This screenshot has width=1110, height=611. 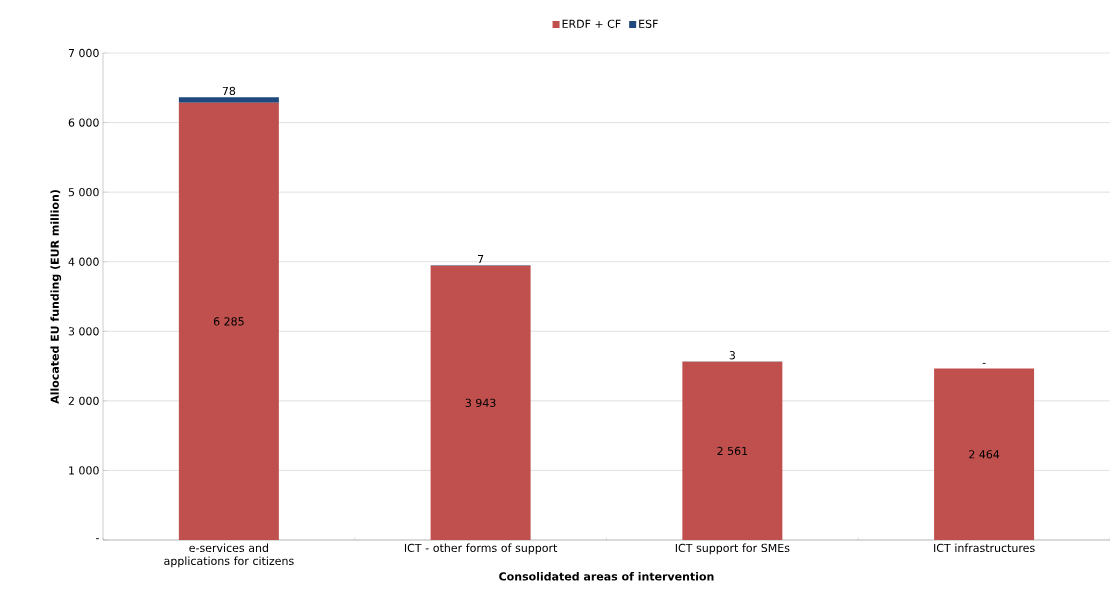 What do you see at coordinates (83, 401) in the screenshot?
I see `y-tick-label: 2 000` at bounding box center [83, 401].